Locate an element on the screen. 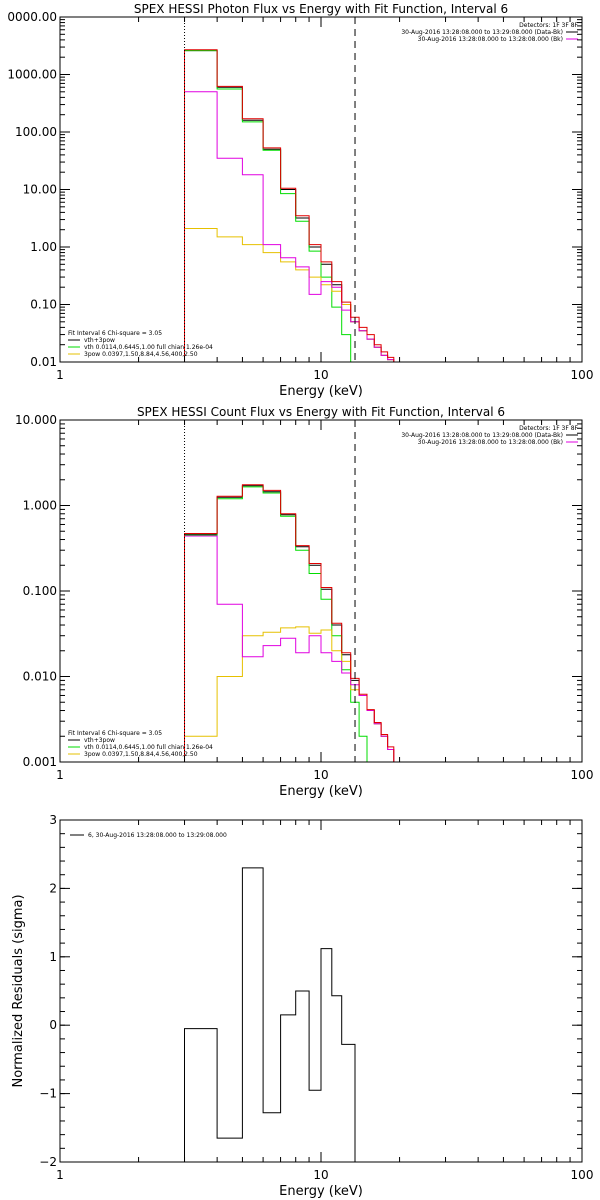 The height and width of the screenshot is (1200, 600). y-tick-label: −2 is located at coordinates (48, 1162).